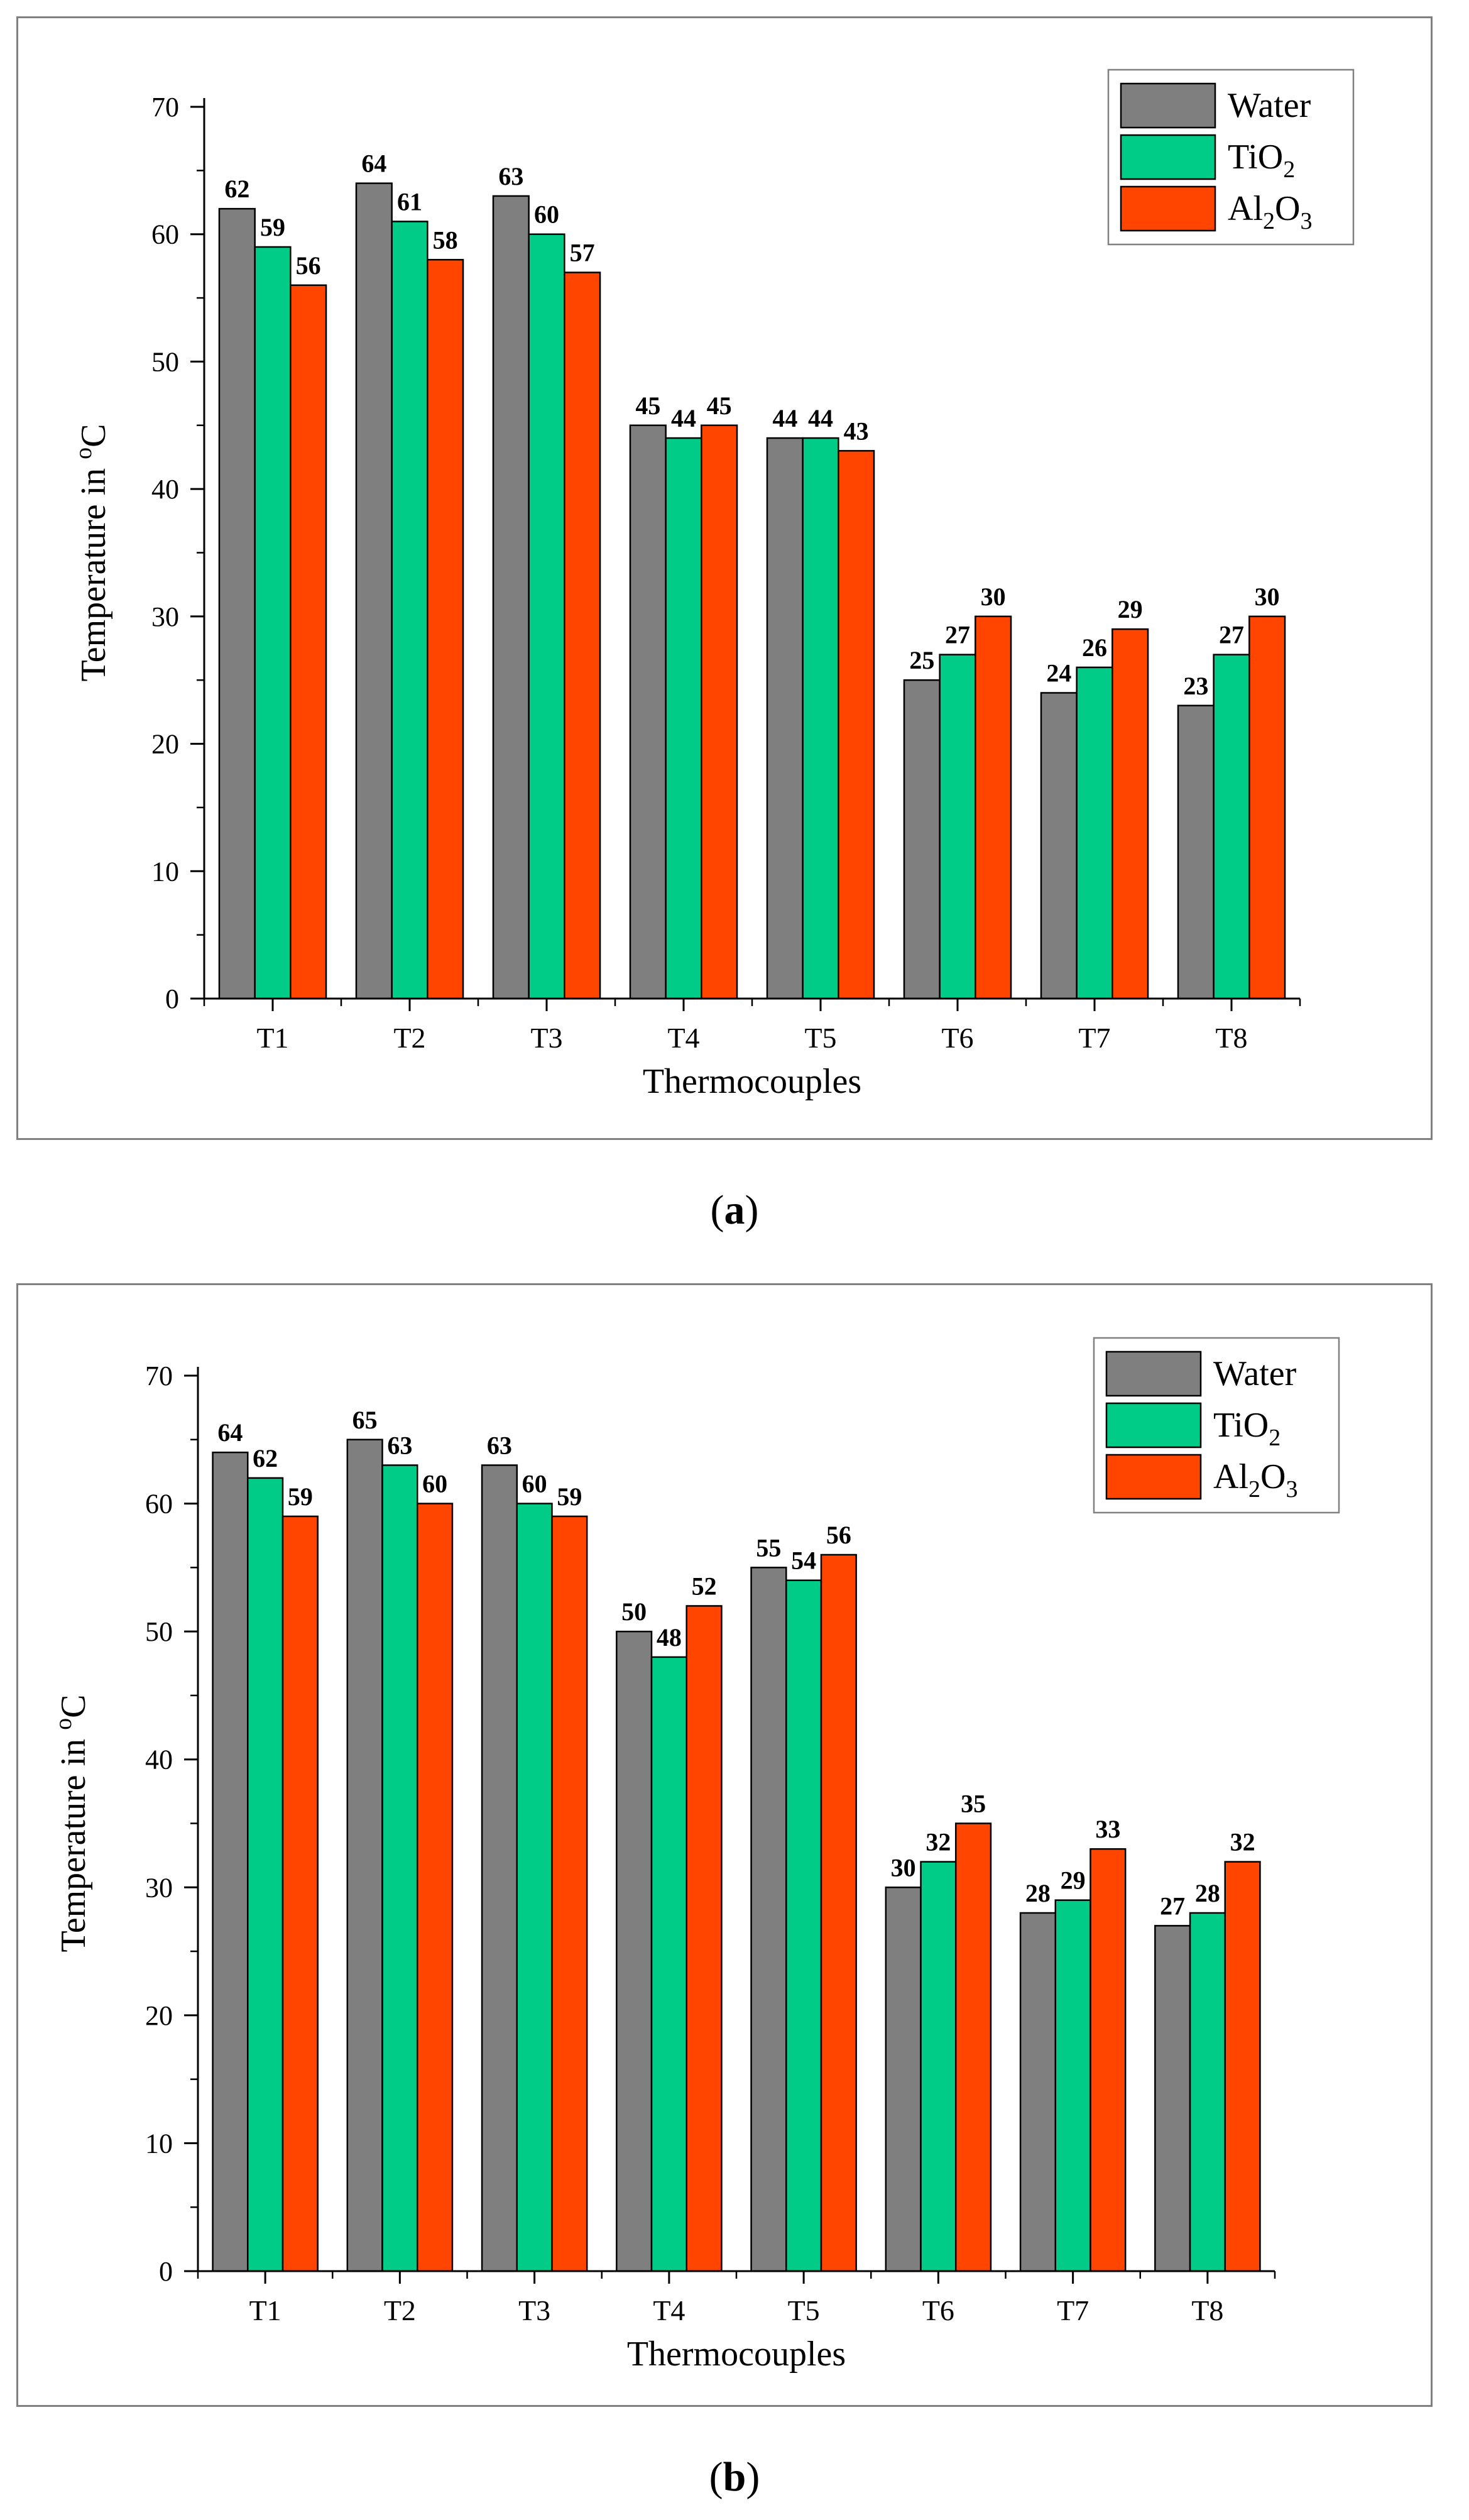  Describe the element at coordinates (957, 635) in the screenshot. I see `value-label-TiO2-T6: 27` at that location.